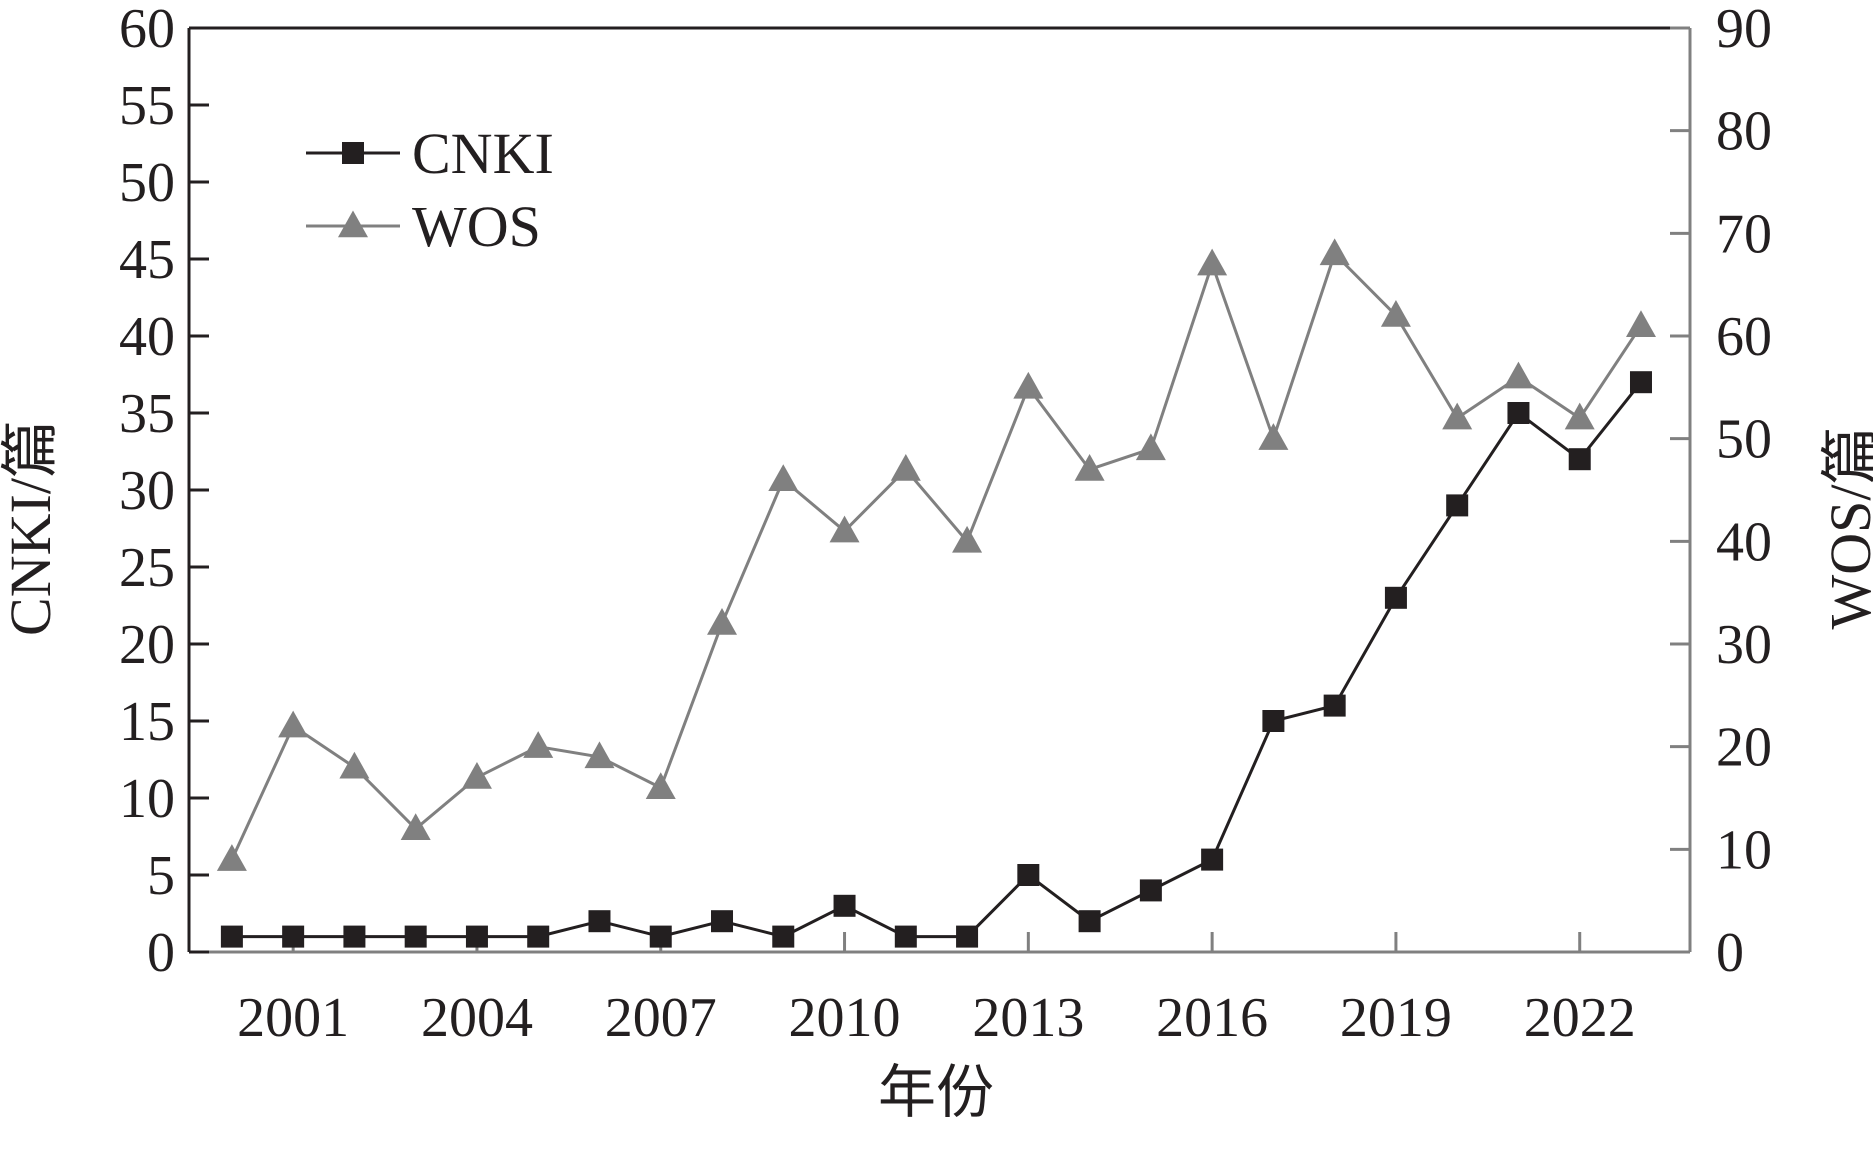  Describe the element at coordinates (1744, 748) in the screenshot. I see `right-y-tick-label: 20` at that location.